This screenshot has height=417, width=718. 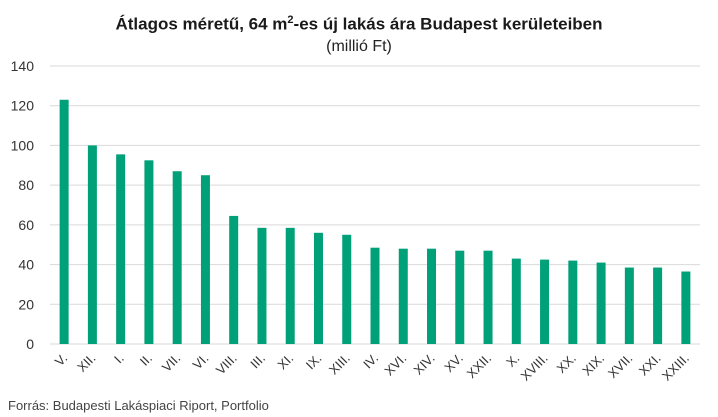 What do you see at coordinates (226, 364) in the screenshot?
I see `x-tick-label: VIII.` at bounding box center [226, 364].